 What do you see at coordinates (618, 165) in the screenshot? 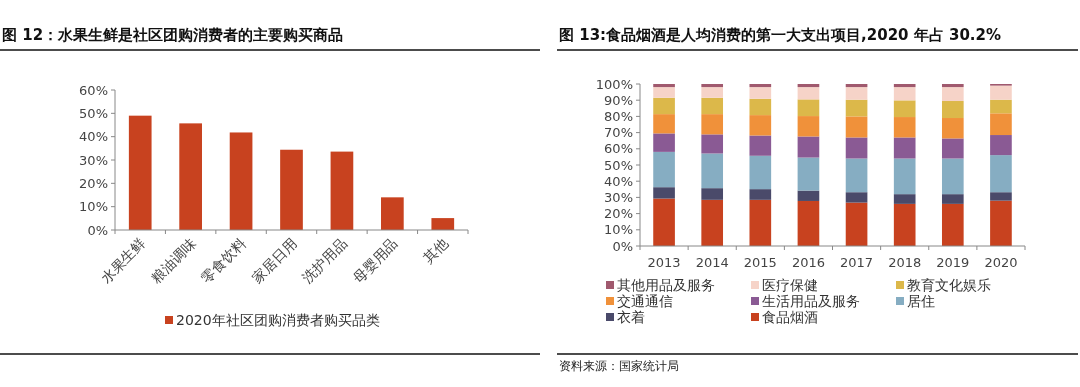
I see `y-tick-label: 50%` at bounding box center [618, 165].